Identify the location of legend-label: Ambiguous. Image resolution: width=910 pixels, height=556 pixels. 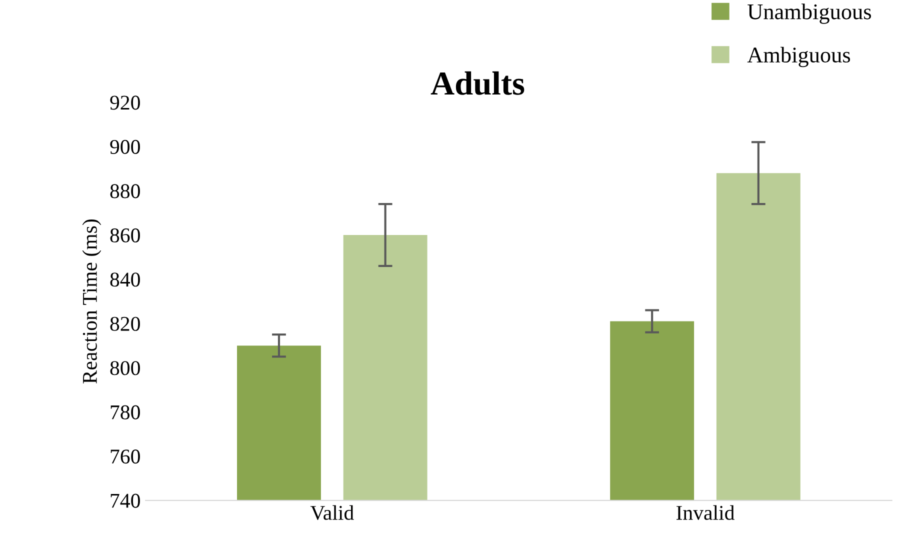
(798, 57).